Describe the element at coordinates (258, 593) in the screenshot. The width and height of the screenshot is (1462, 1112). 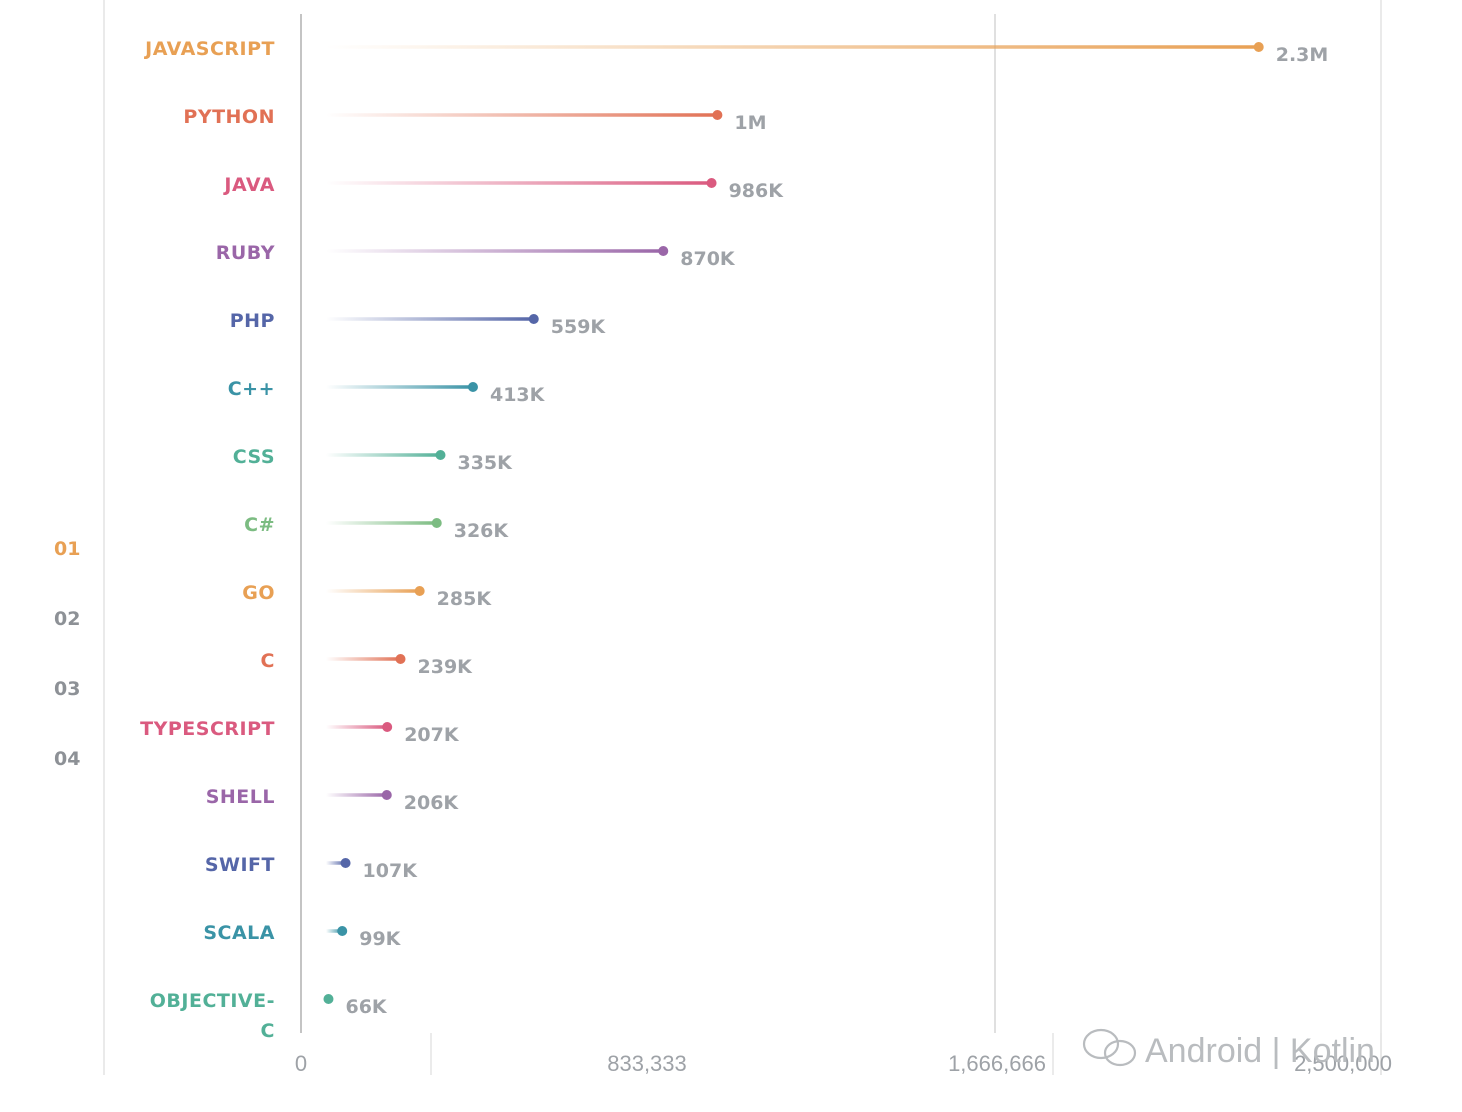
I see `category-label: GO` at that location.